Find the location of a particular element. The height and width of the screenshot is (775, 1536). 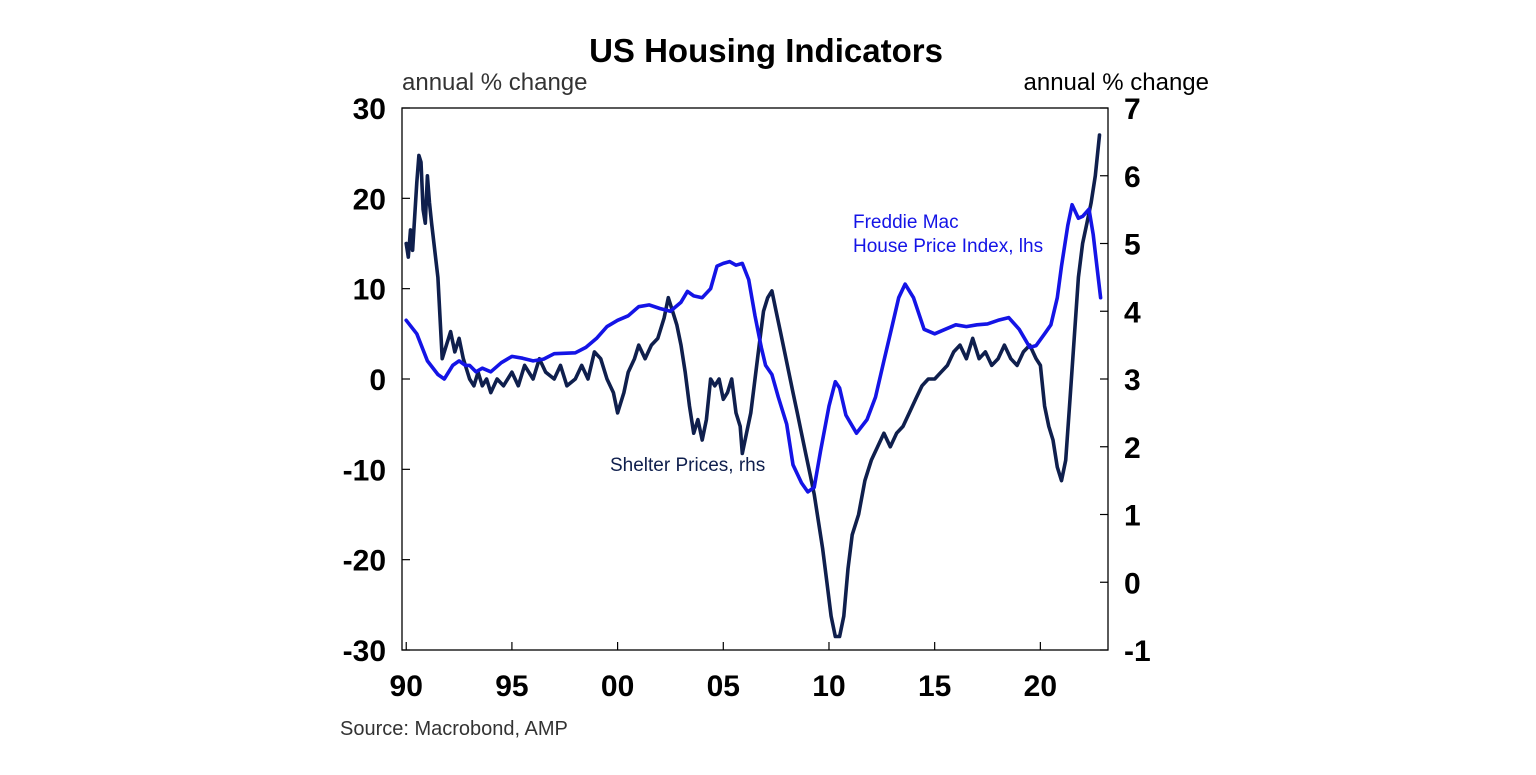

right-axis-unit-label: annual % change is located at coordinates (1116, 82).